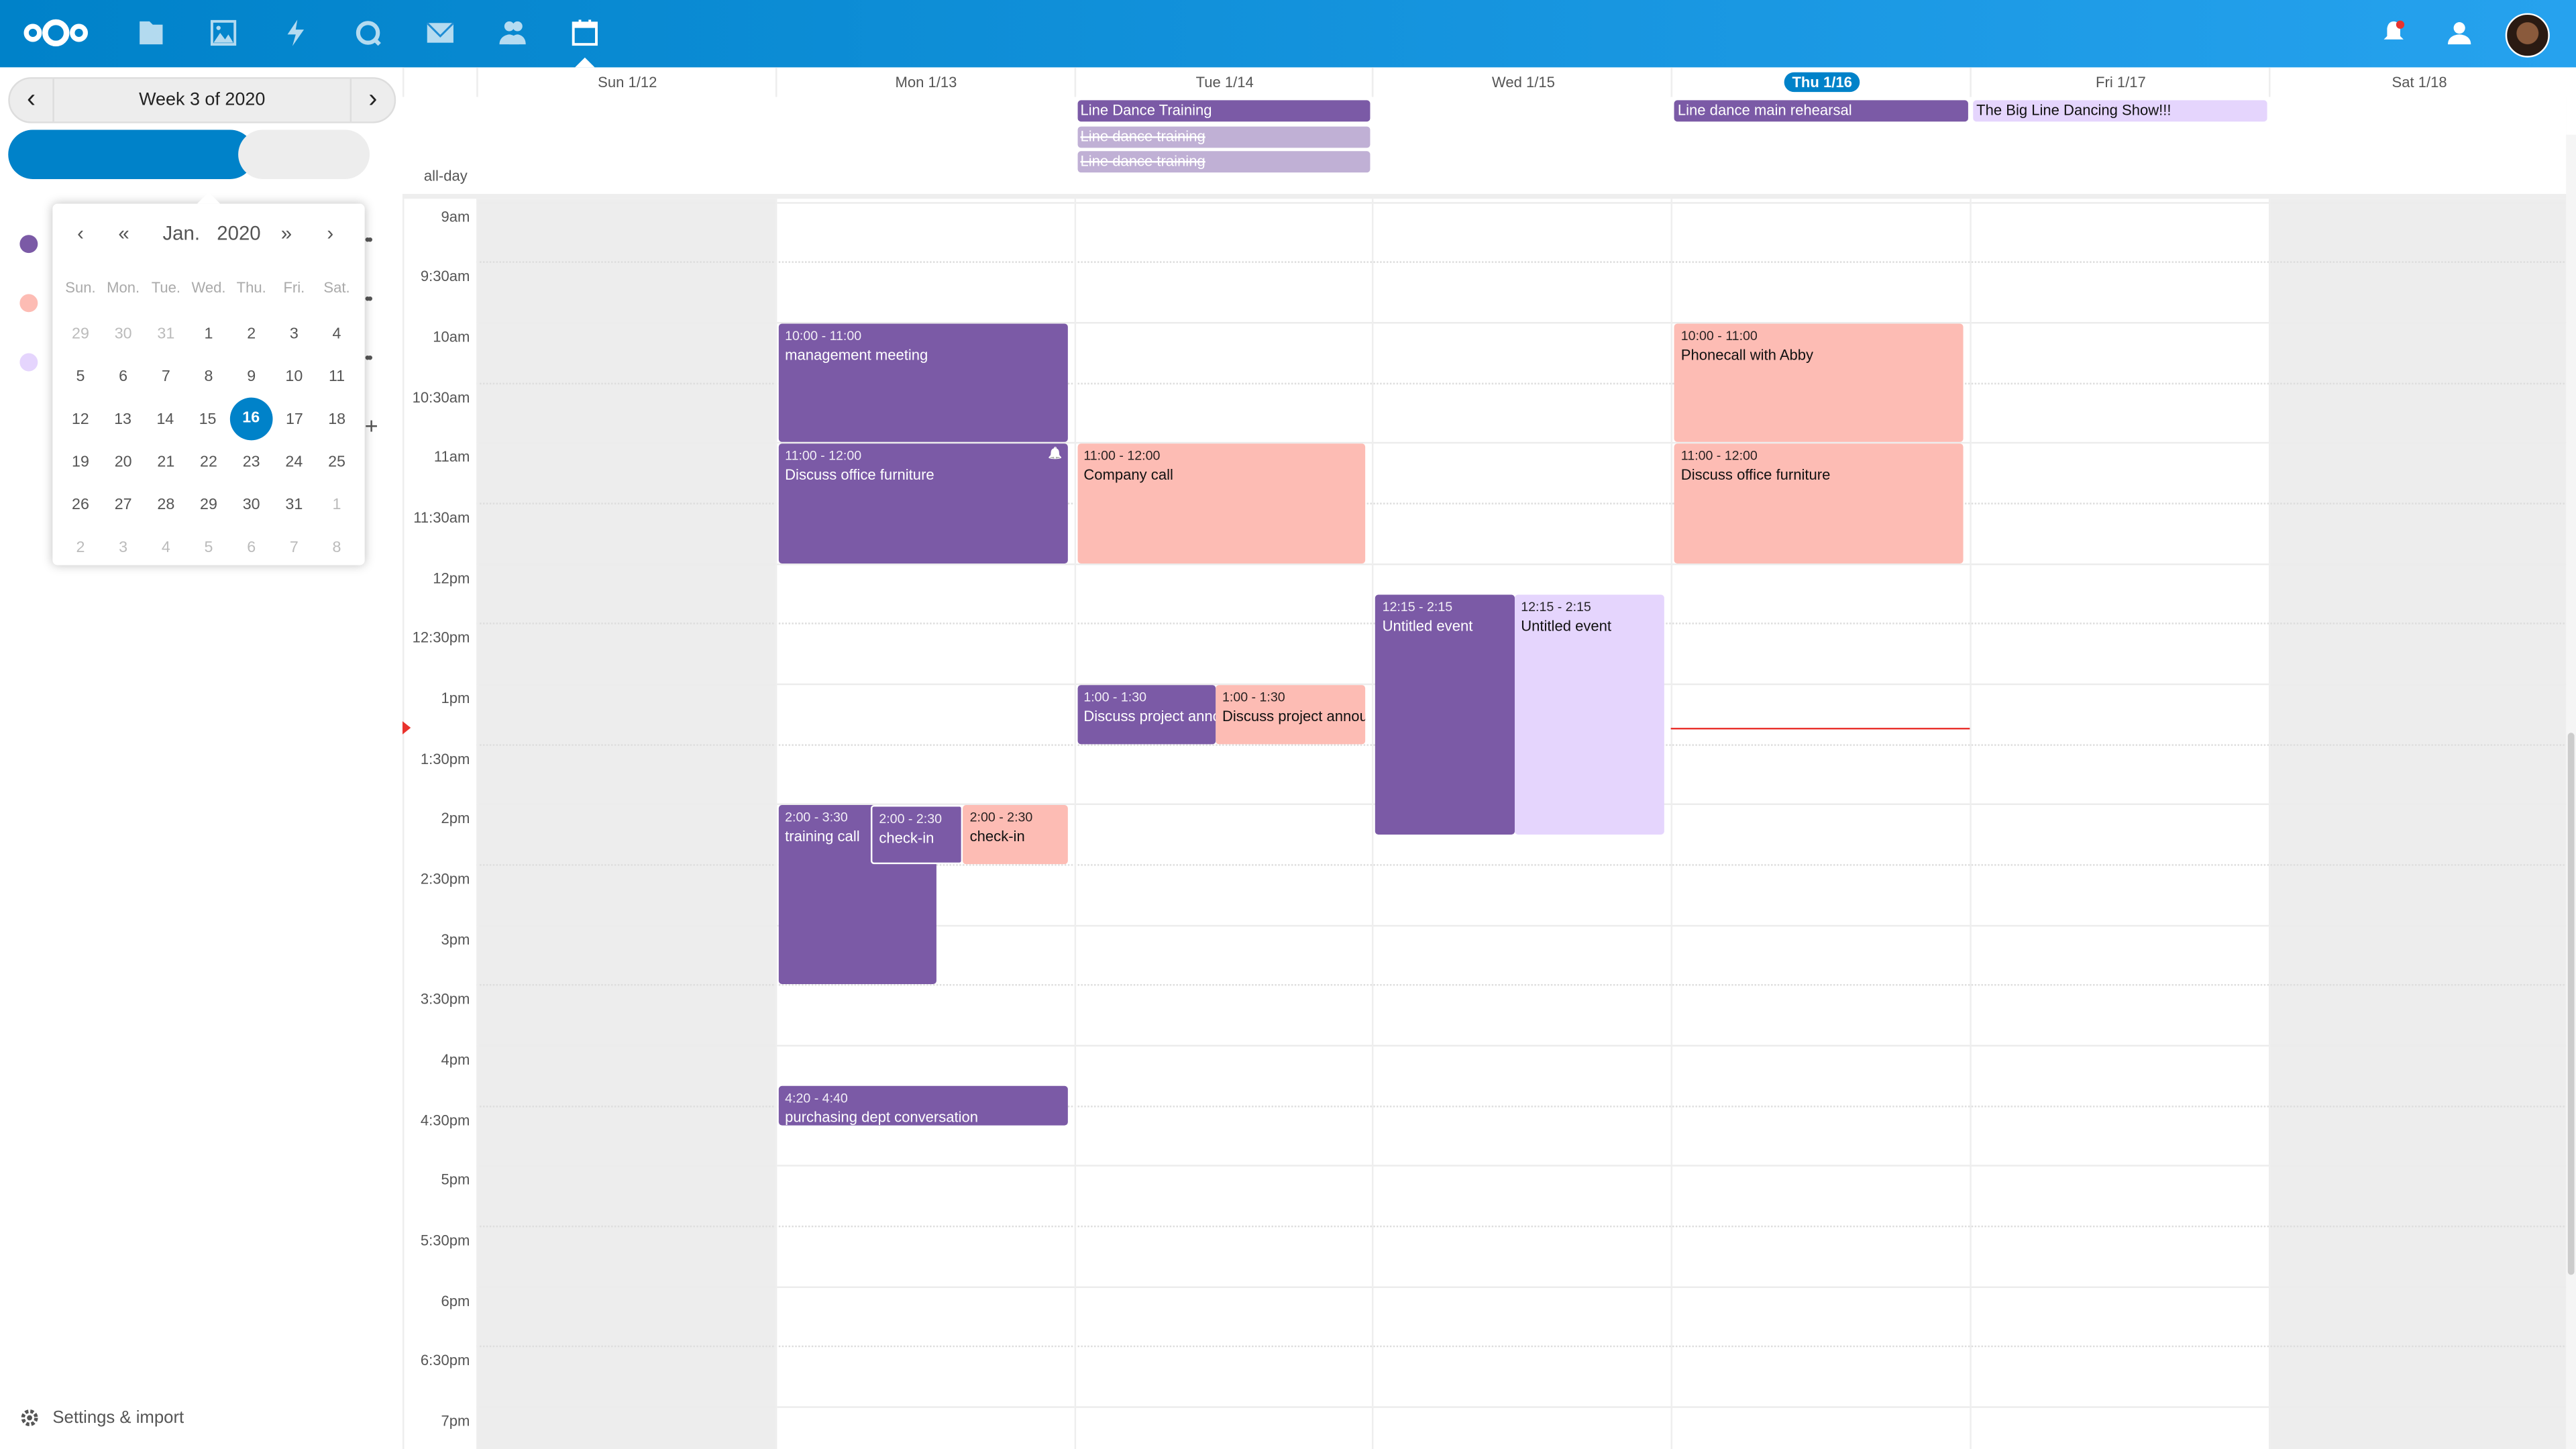 This screenshot has height=1449, width=2576. I want to click on day-cell: 10, so click(294, 376).